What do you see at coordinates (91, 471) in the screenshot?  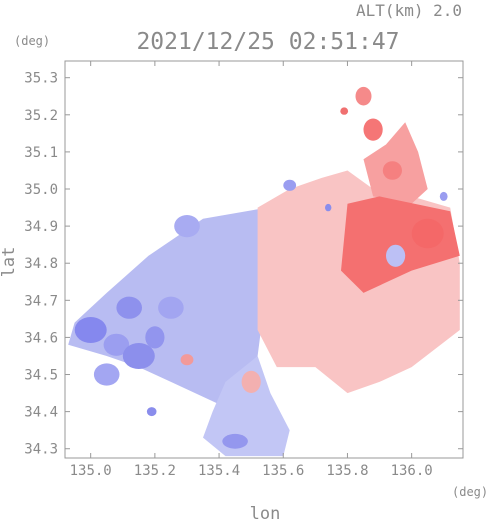 I see `x-tick-label: 135.0` at bounding box center [91, 471].